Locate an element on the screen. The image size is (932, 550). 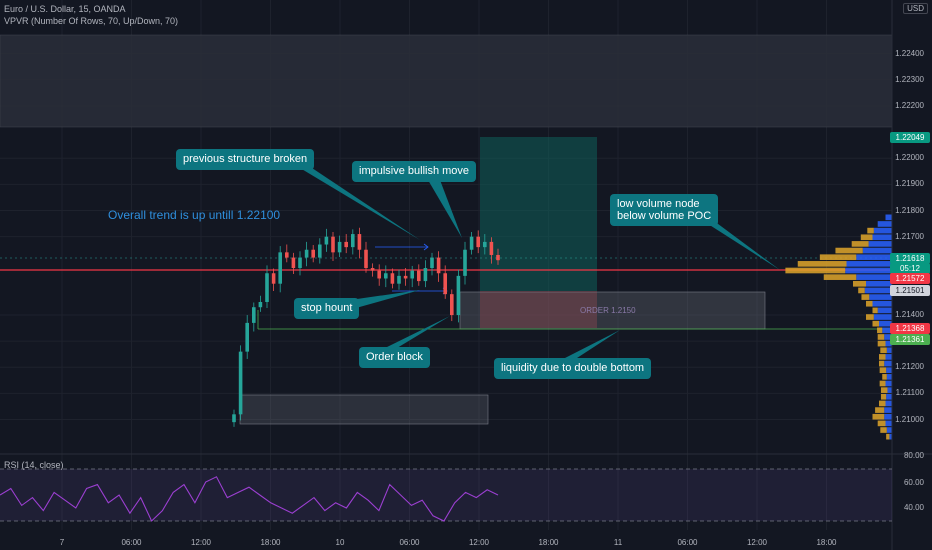
candles is located at coordinates (366, 327).